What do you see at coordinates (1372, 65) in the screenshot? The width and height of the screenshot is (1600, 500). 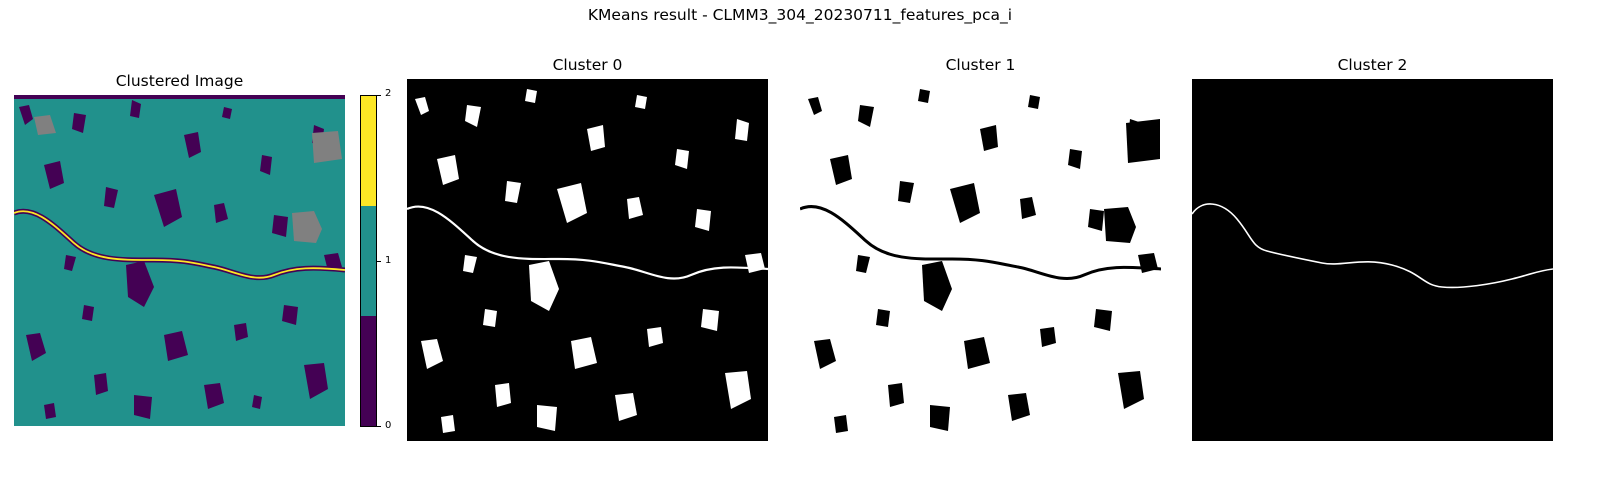 I see `cluster-2-title: Cluster 2` at bounding box center [1372, 65].